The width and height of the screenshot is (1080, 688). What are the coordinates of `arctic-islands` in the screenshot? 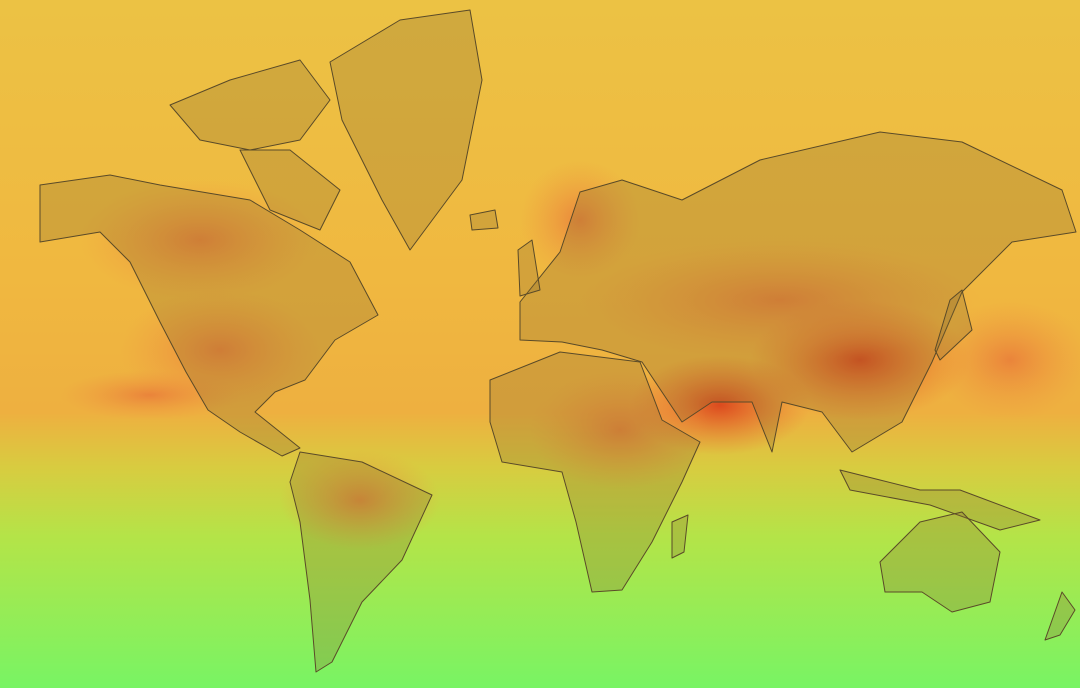 It's located at (255, 145).